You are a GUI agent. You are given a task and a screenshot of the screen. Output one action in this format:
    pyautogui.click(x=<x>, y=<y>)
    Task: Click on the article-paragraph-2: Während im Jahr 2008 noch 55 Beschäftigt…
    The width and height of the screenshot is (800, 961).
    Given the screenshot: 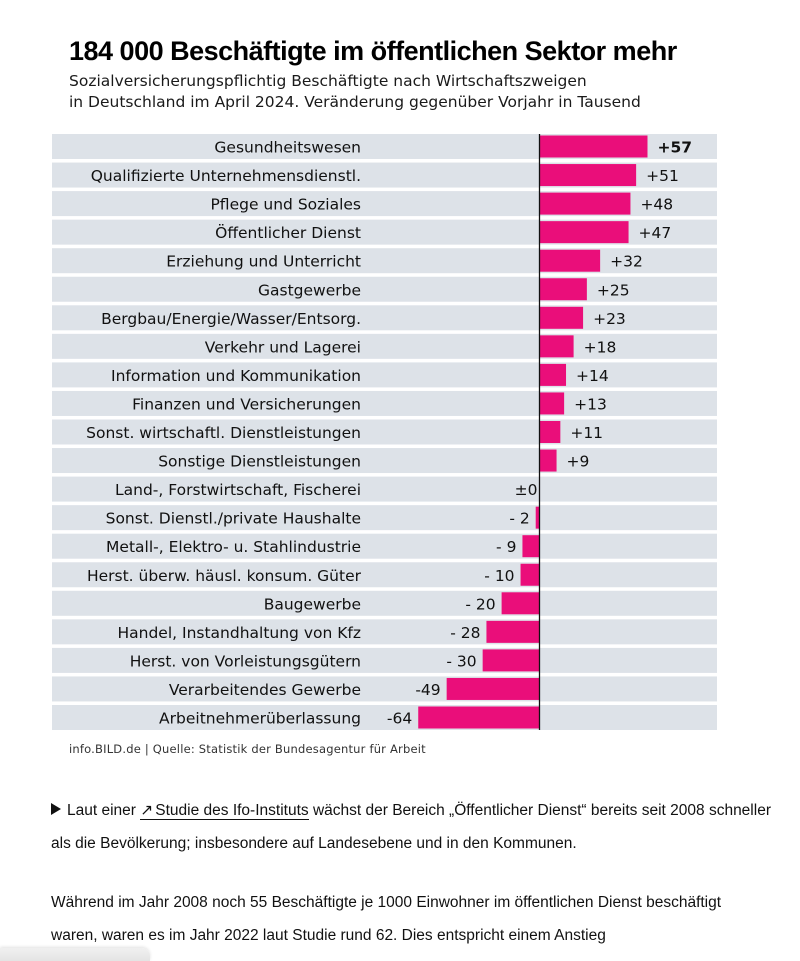 What is the action you would take?
    pyautogui.click(x=386, y=919)
    